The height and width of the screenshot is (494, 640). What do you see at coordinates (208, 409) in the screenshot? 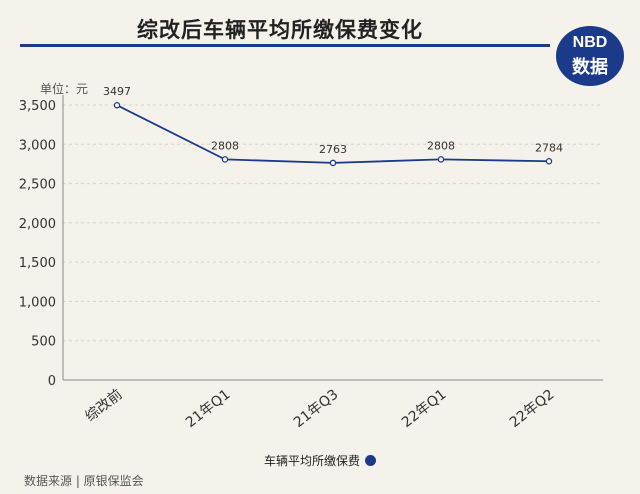
I see `x-tick-label: 21年Q1` at bounding box center [208, 409].